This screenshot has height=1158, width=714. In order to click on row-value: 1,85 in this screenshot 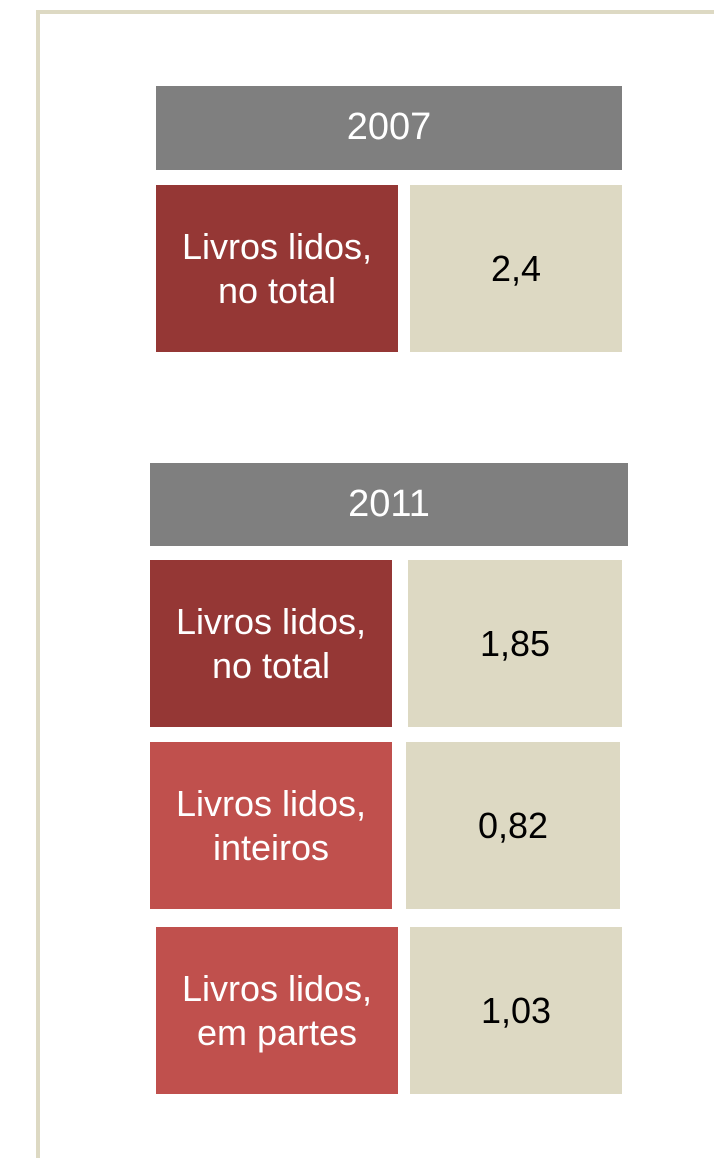, I will do `click(515, 643)`.